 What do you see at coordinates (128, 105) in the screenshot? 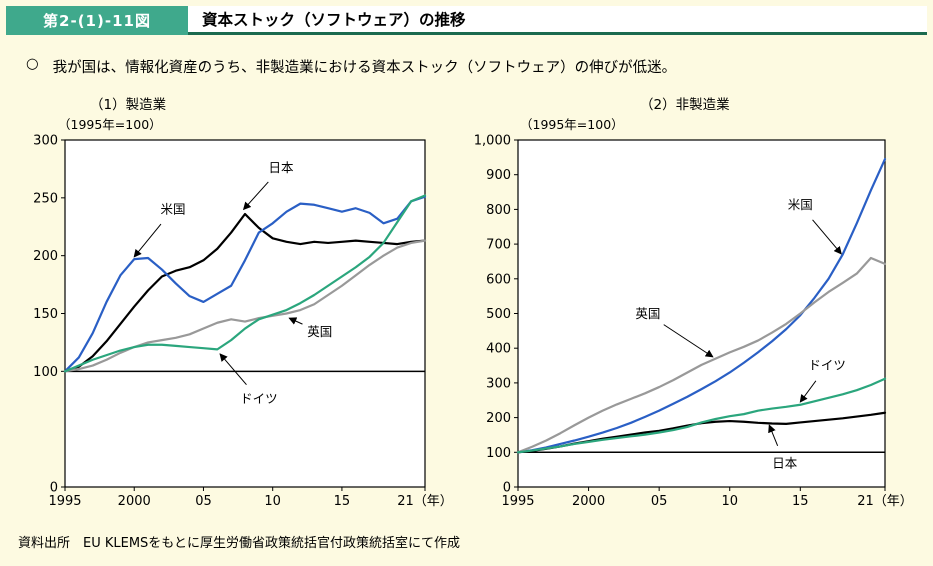
I see `chart-title-manufacturing: （1）製造業` at bounding box center [128, 105].